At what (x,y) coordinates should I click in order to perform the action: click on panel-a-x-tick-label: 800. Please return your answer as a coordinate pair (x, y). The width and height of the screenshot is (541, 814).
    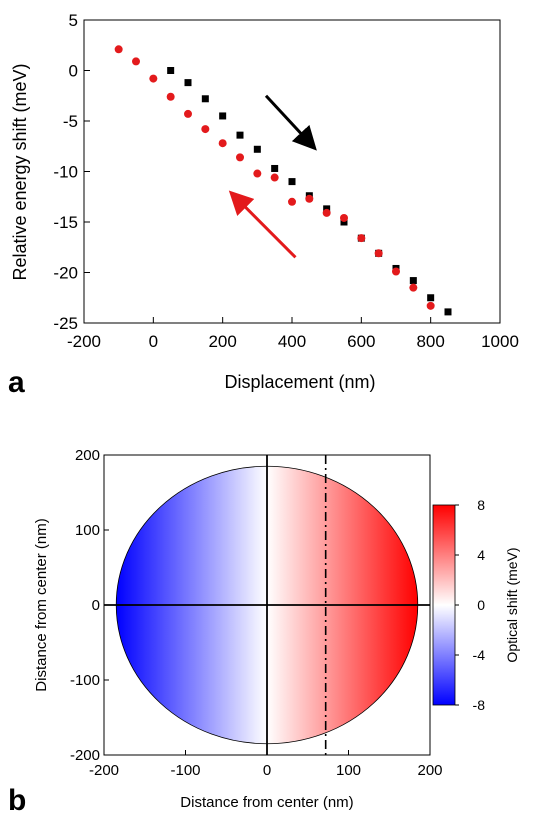
    Looking at the image, I should click on (430, 341).